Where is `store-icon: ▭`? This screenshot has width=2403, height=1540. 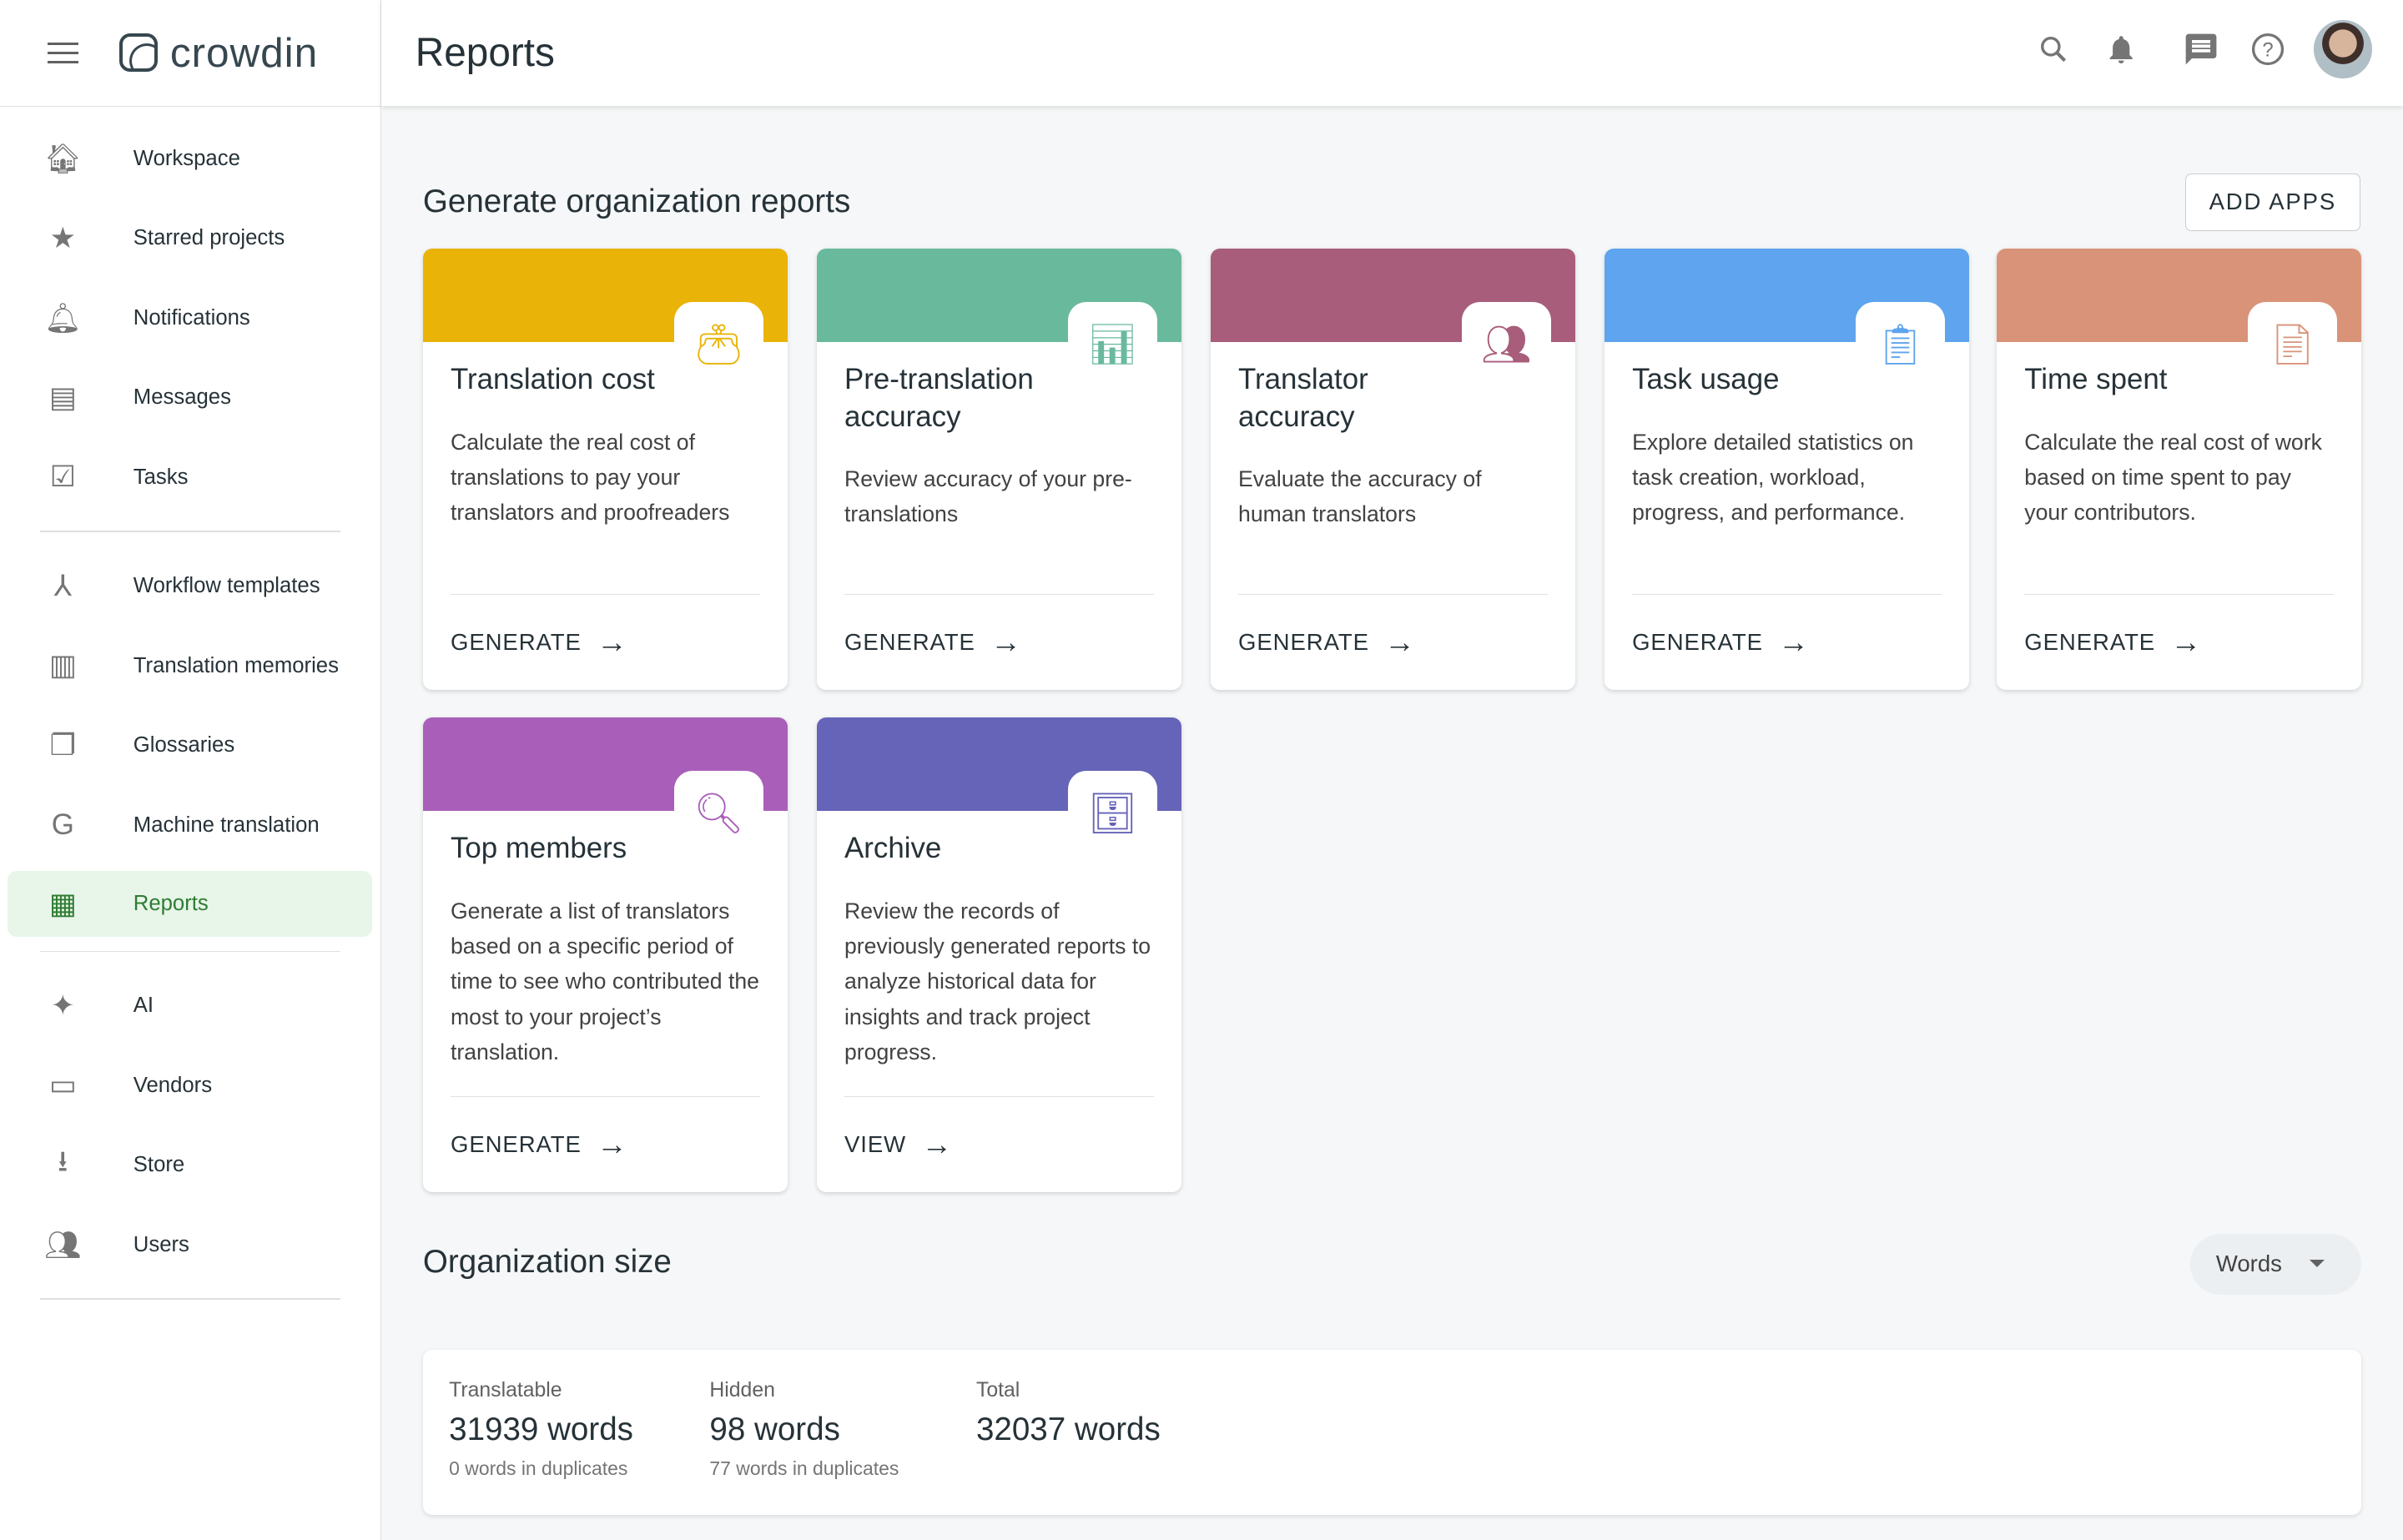 store-icon: ▭ is located at coordinates (62, 1085).